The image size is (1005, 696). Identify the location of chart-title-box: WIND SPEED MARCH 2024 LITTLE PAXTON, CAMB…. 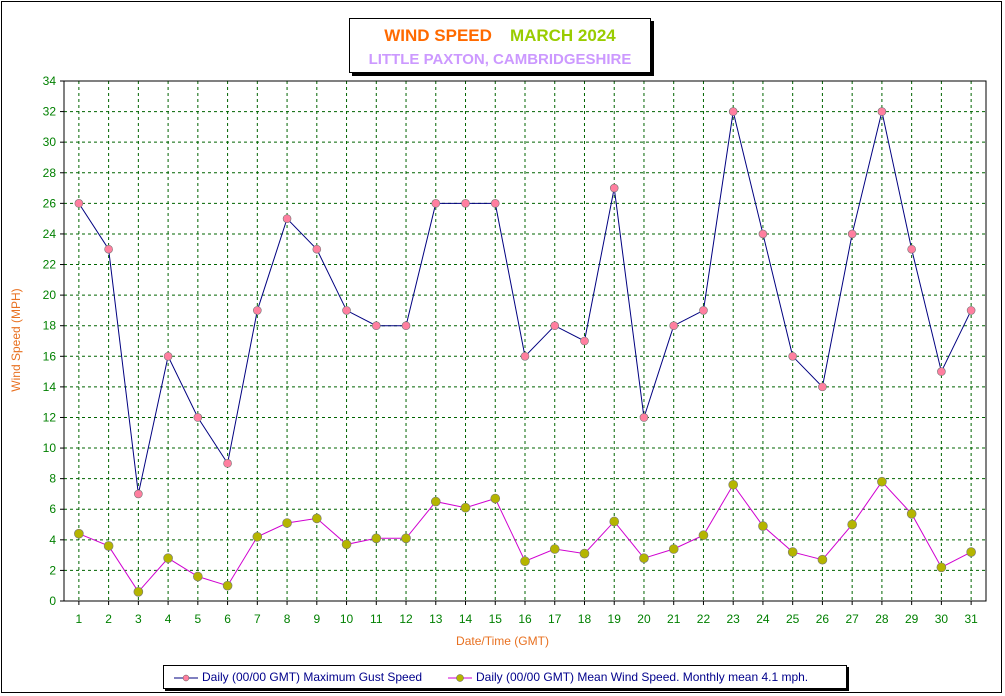
(500, 45).